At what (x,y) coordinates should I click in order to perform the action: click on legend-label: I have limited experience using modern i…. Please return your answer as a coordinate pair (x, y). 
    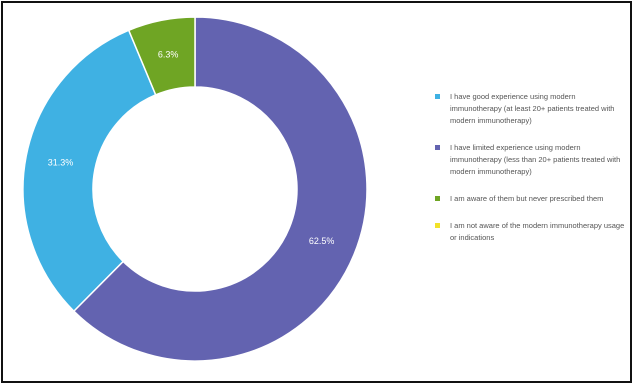
    Looking at the image, I should click on (535, 159).